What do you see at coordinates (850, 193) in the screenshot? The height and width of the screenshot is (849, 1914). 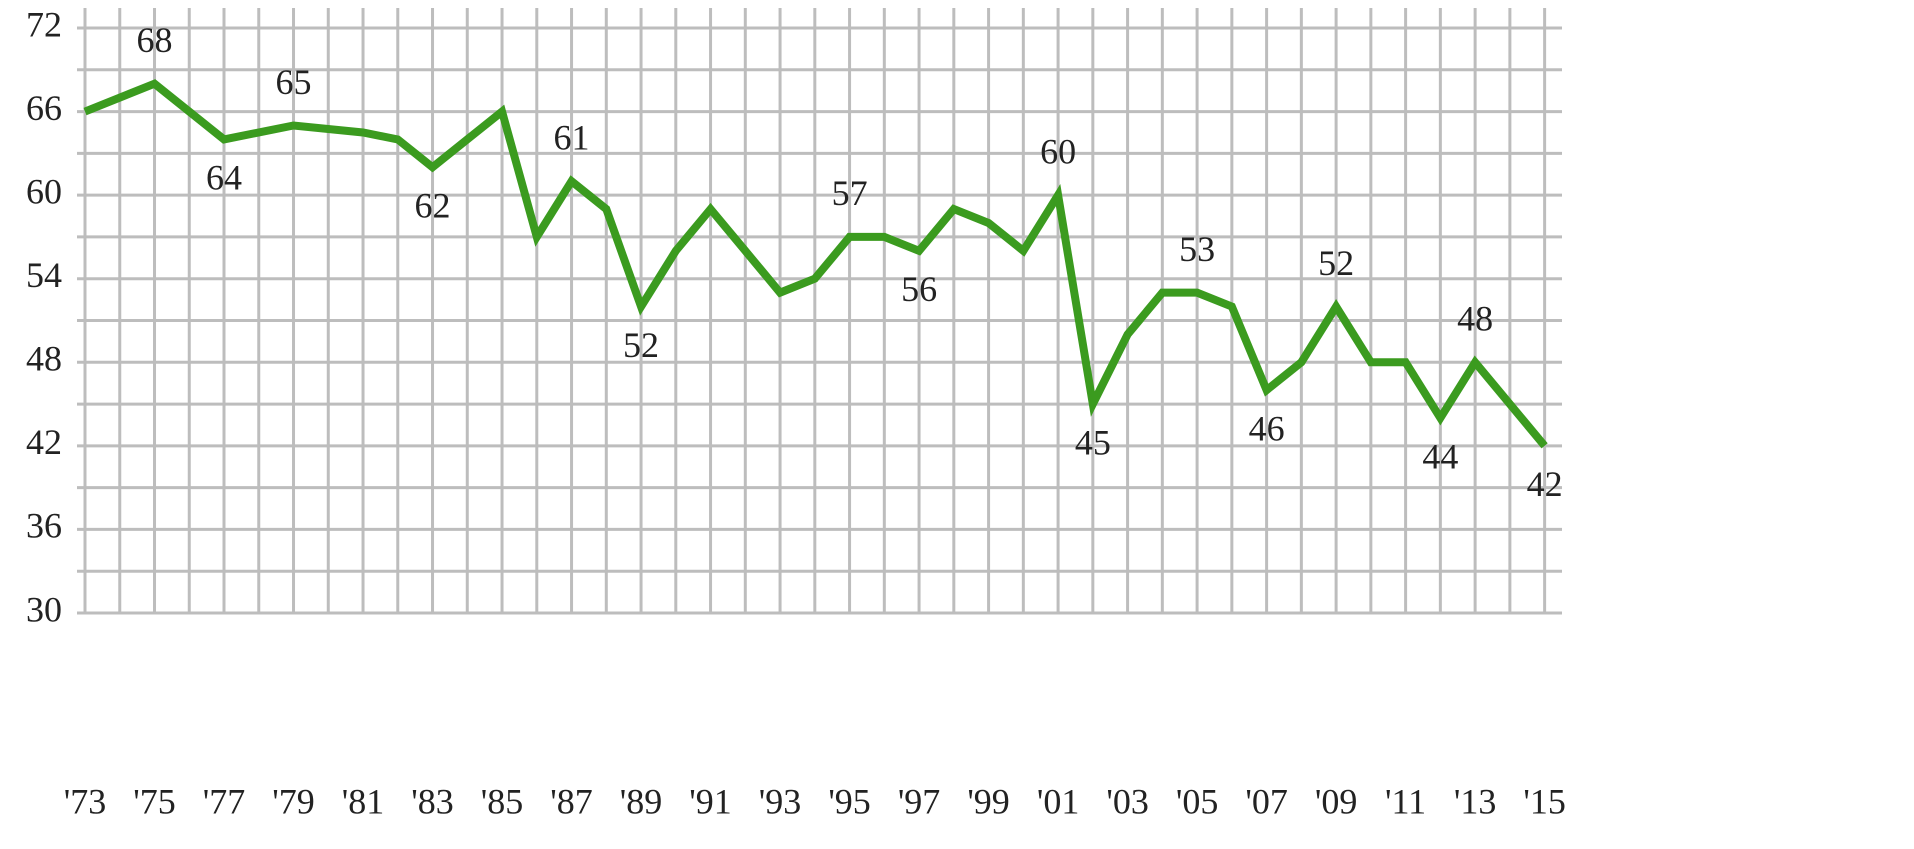 I see `data-label: 57` at bounding box center [850, 193].